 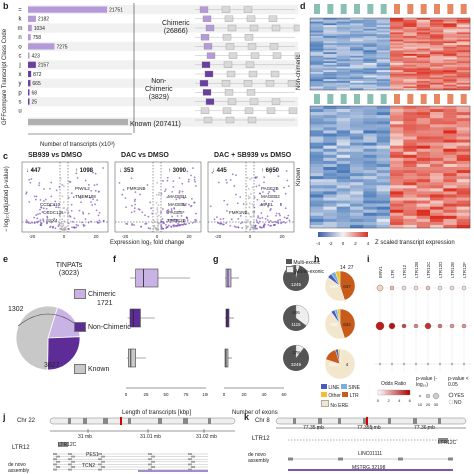 What do you see at coordinates (428, 364) in the screenshot?
I see `dot` at bounding box center [428, 364].